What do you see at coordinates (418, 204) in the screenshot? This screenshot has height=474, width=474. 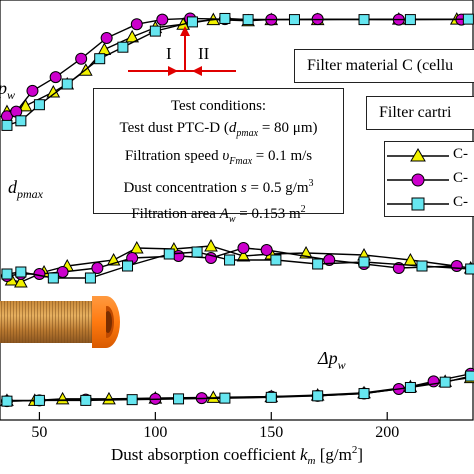 I see `legend-swatch-square` at bounding box center [418, 204].